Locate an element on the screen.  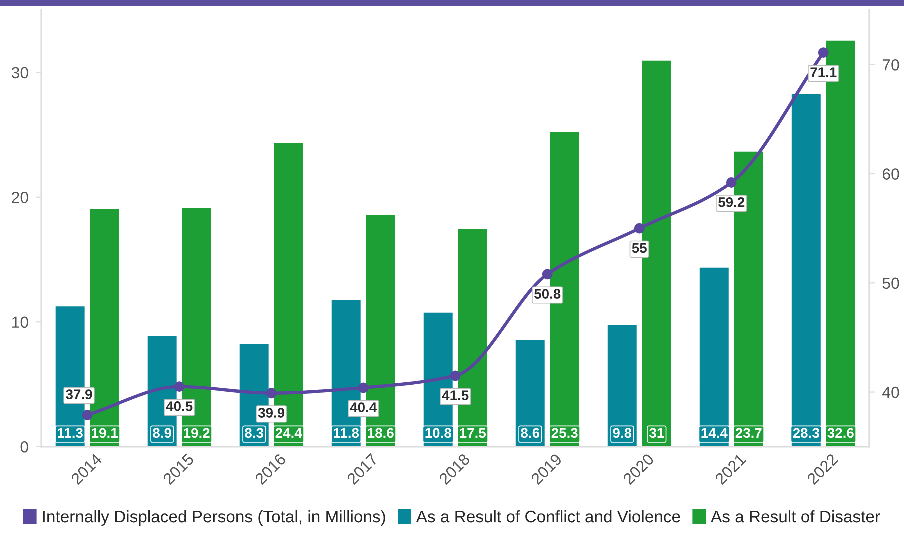
data-label: 31 is located at coordinates (656, 433).